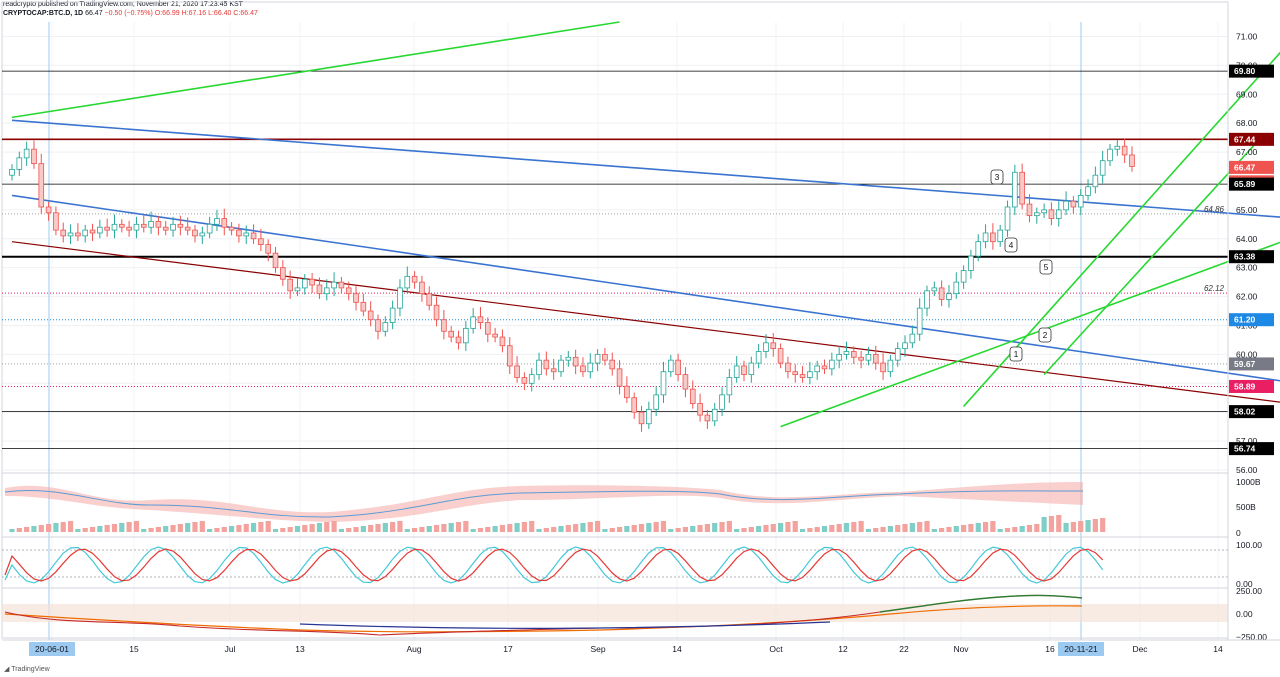 The width and height of the screenshot is (1280, 677). What do you see at coordinates (1247, 152) in the screenshot?
I see `price-tick: 67.00` at bounding box center [1247, 152].